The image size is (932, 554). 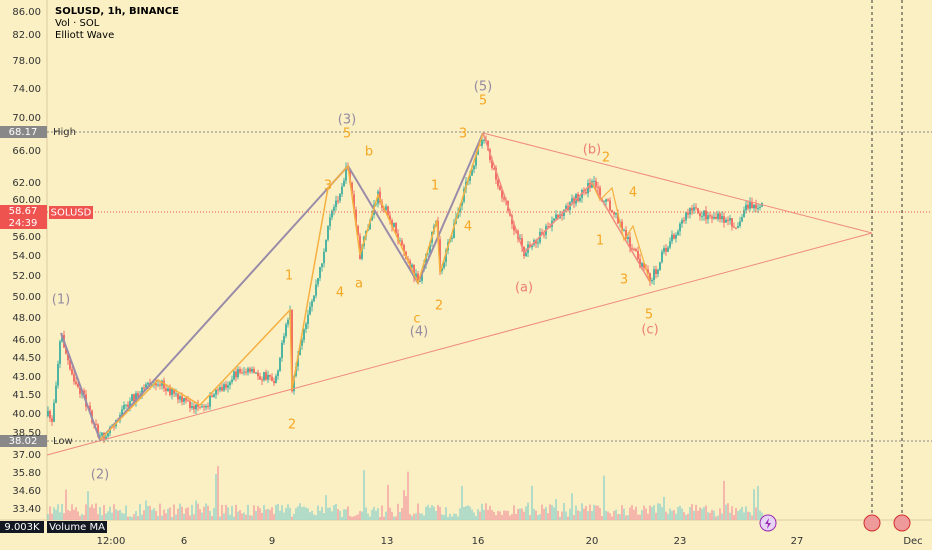 What do you see at coordinates (289, 276) in the screenshot?
I see `wave-label: 1` at bounding box center [289, 276].